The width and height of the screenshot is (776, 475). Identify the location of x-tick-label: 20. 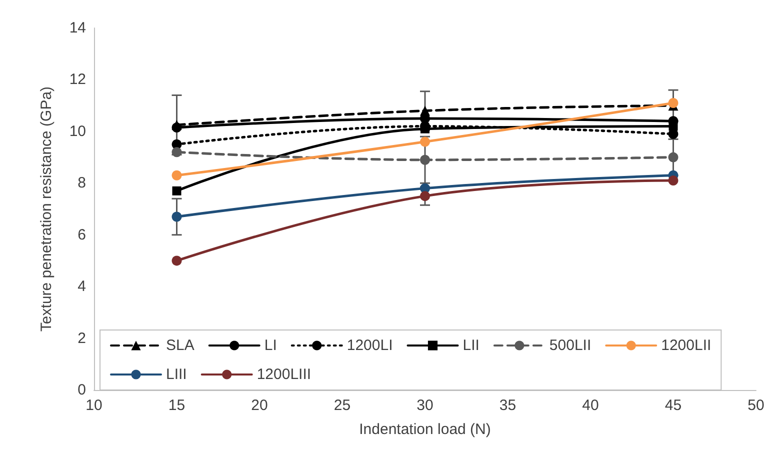
(259, 405).